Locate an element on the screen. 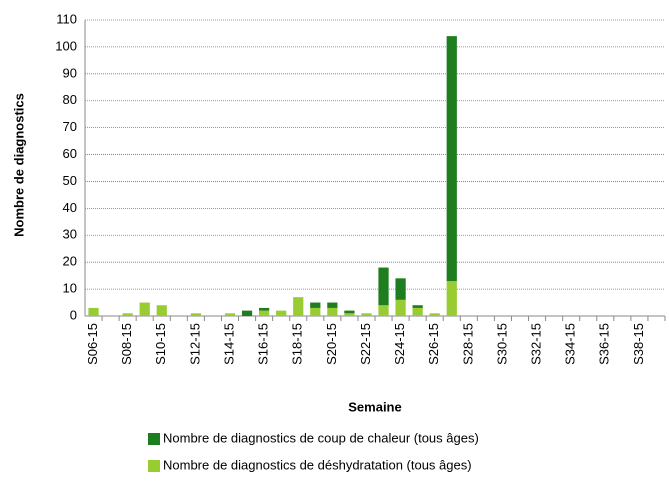 This screenshot has width=669, height=482. y-tick-label: 40 is located at coordinates (70, 207).